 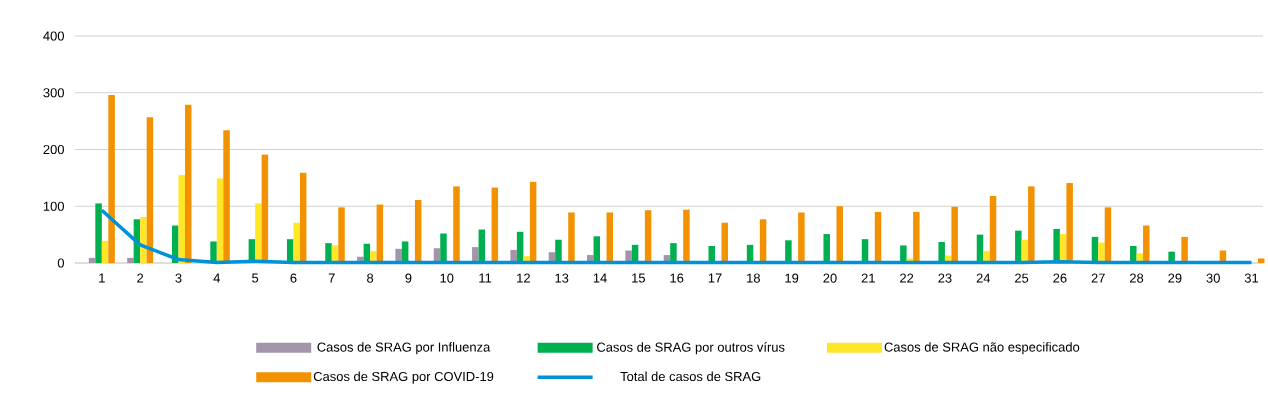 What do you see at coordinates (447, 278) in the screenshot?
I see `x-tick-label: 10` at bounding box center [447, 278].